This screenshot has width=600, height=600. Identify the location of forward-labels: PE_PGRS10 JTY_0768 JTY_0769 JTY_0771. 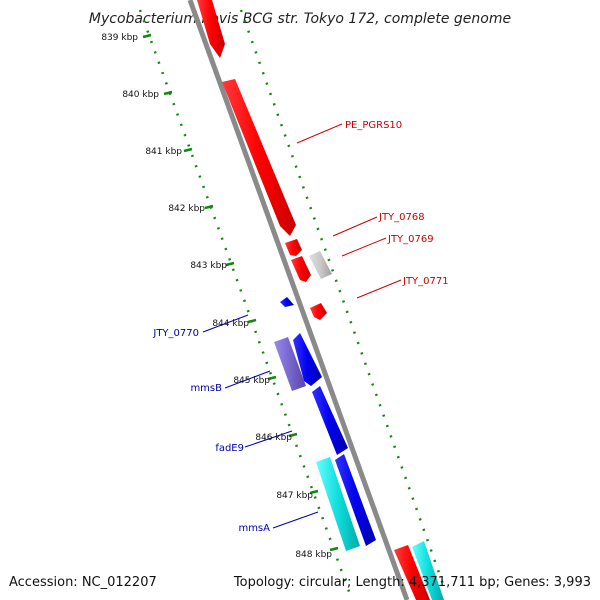
(372, 209).